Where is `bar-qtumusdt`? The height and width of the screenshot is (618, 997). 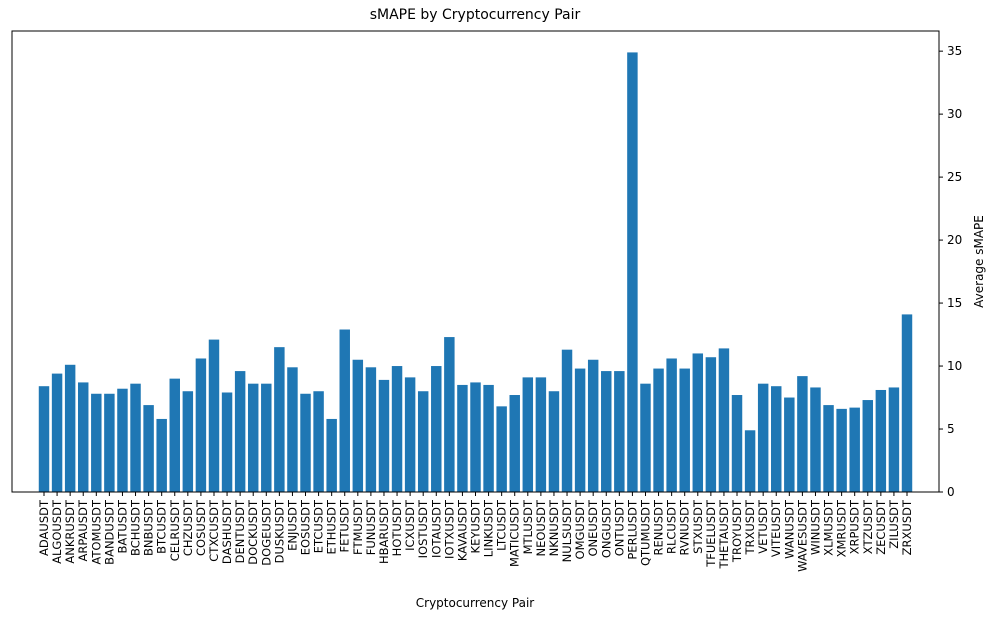
bar-qtumusdt is located at coordinates (645, 437).